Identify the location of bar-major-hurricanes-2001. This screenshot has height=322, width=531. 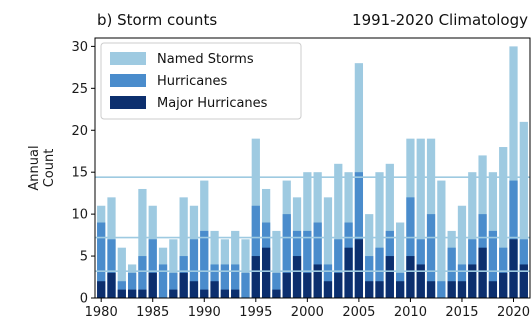
(317, 281).